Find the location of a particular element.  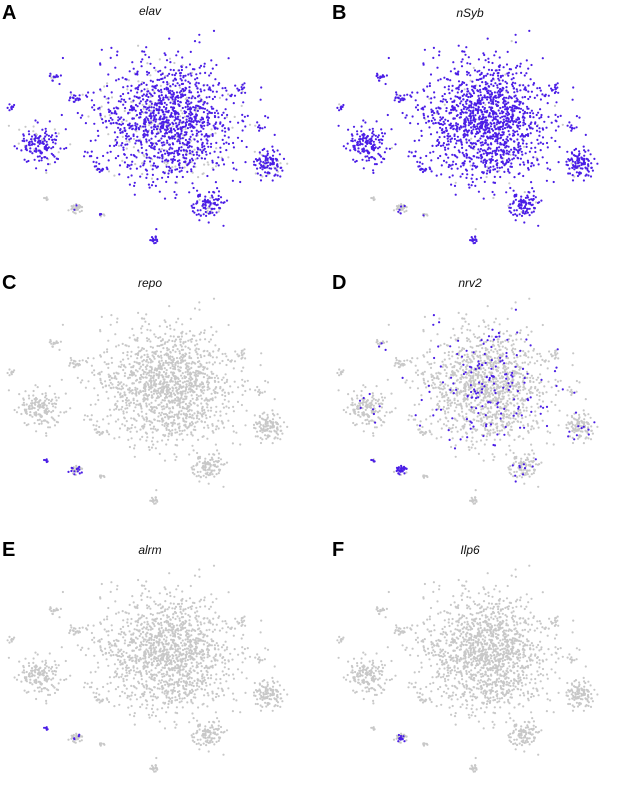

tsne-plot is located at coordinates (147, 401).